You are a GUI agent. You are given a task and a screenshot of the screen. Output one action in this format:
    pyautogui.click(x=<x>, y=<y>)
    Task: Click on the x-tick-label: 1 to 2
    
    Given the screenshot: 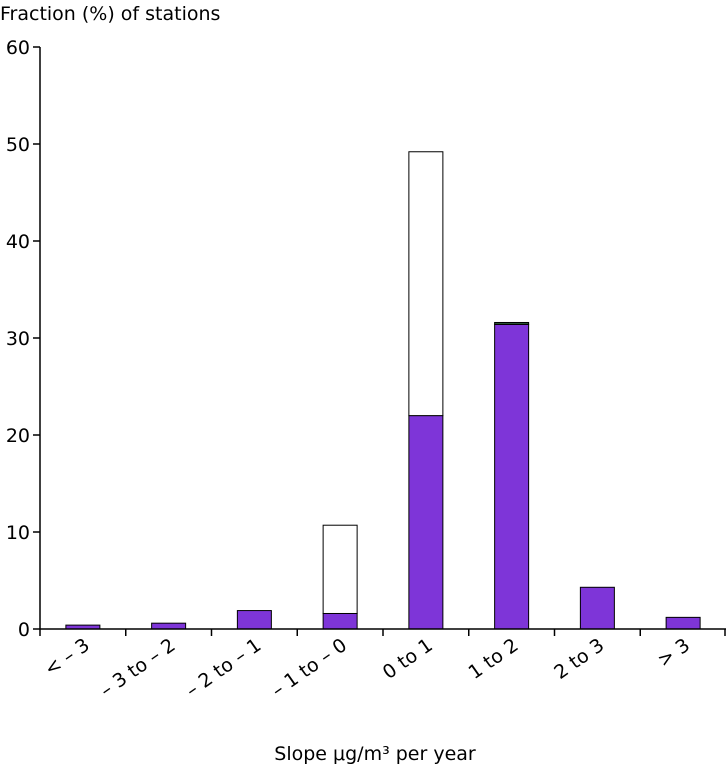 What is the action you would take?
    pyautogui.click(x=494, y=659)
    